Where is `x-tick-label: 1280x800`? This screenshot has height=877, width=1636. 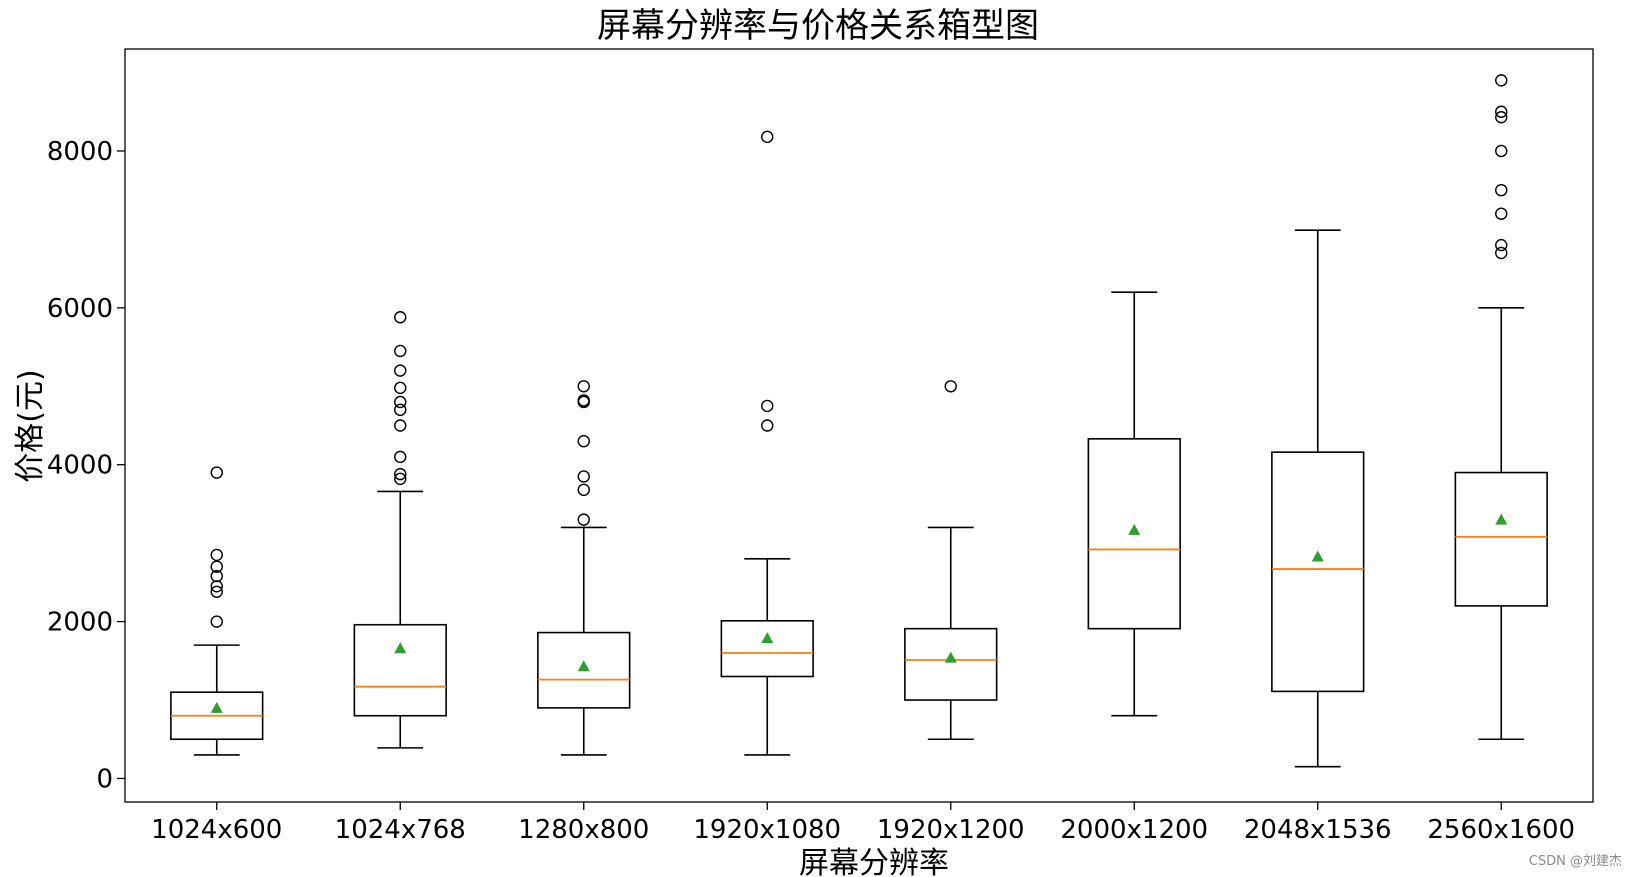
x-tick-label: 1280x800 is located at coordinates (583, 830).